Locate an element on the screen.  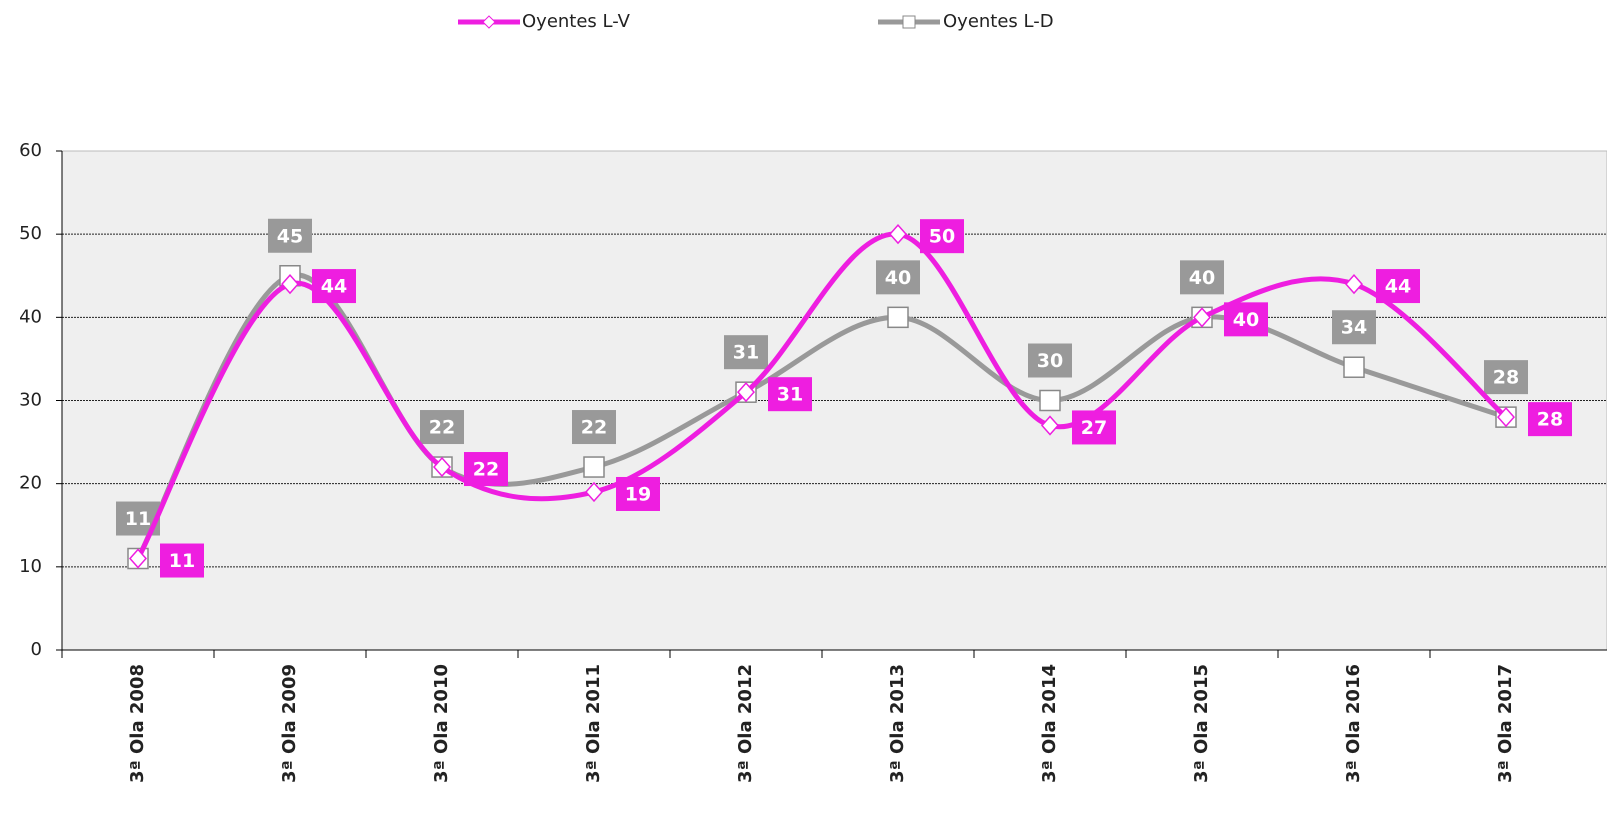
x-tick-label: 3ª Ola 2016 is located at coordinates (1353, 723).